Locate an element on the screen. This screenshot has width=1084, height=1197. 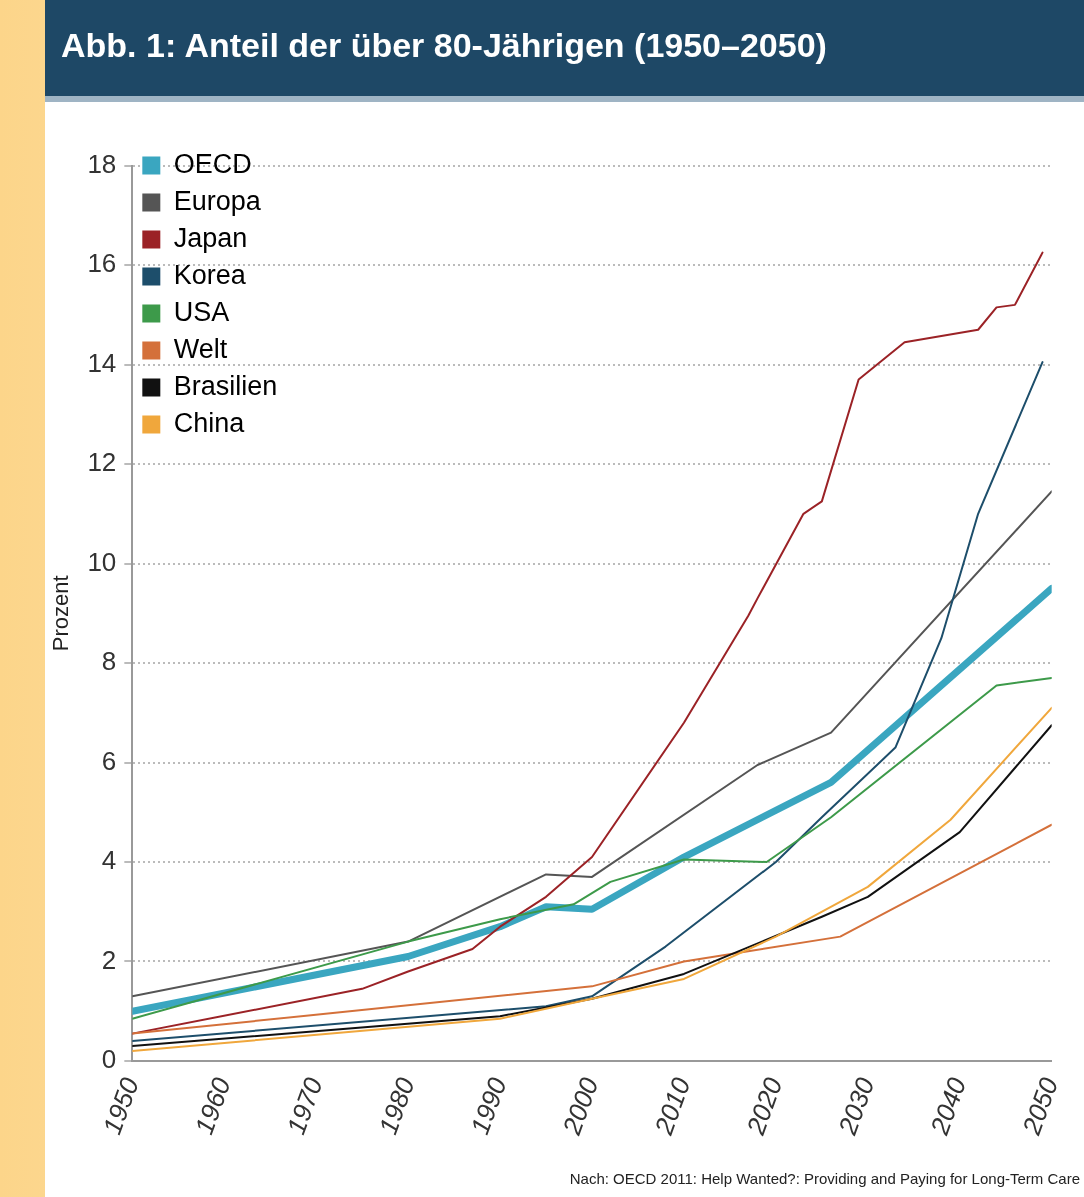
x-tick-label: 2030 is located at coordinates (856, 1106).